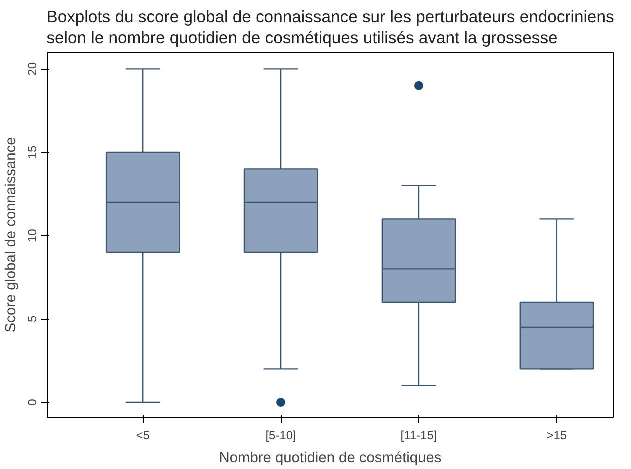 The image size is (631, 469). Describe the element at coordinates (281, 435) in the screenshot. I see `x-tick-label: [5-10]` at that location.